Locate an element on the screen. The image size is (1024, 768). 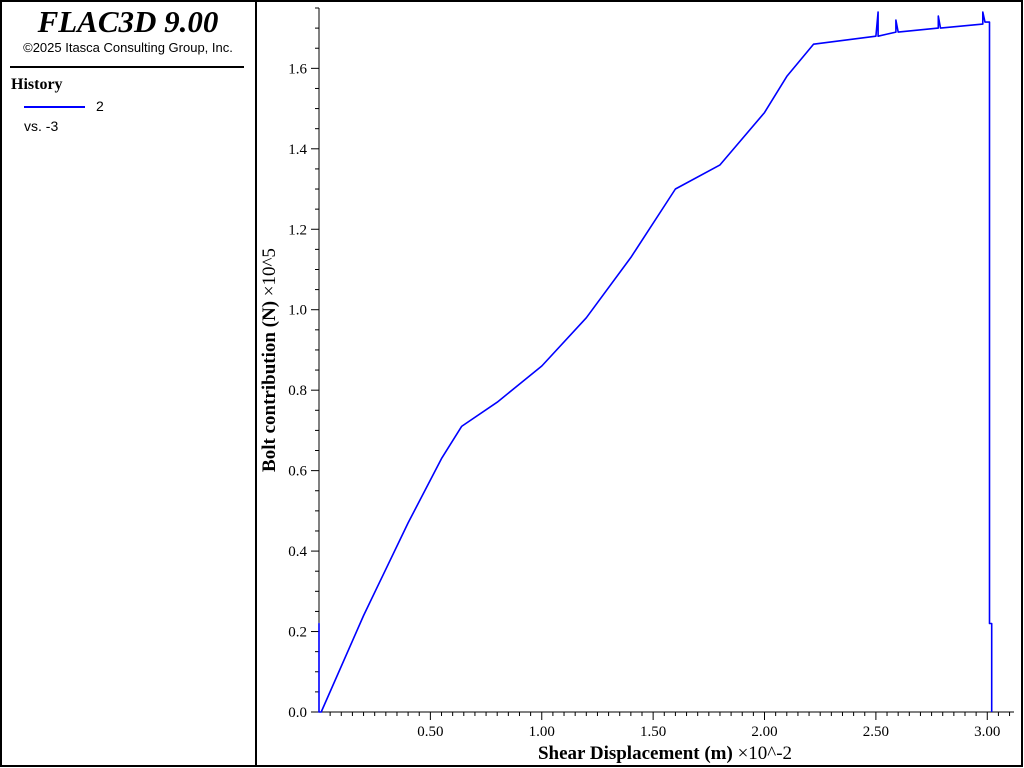
legend-heading: History is located at coordinates (37, 84).